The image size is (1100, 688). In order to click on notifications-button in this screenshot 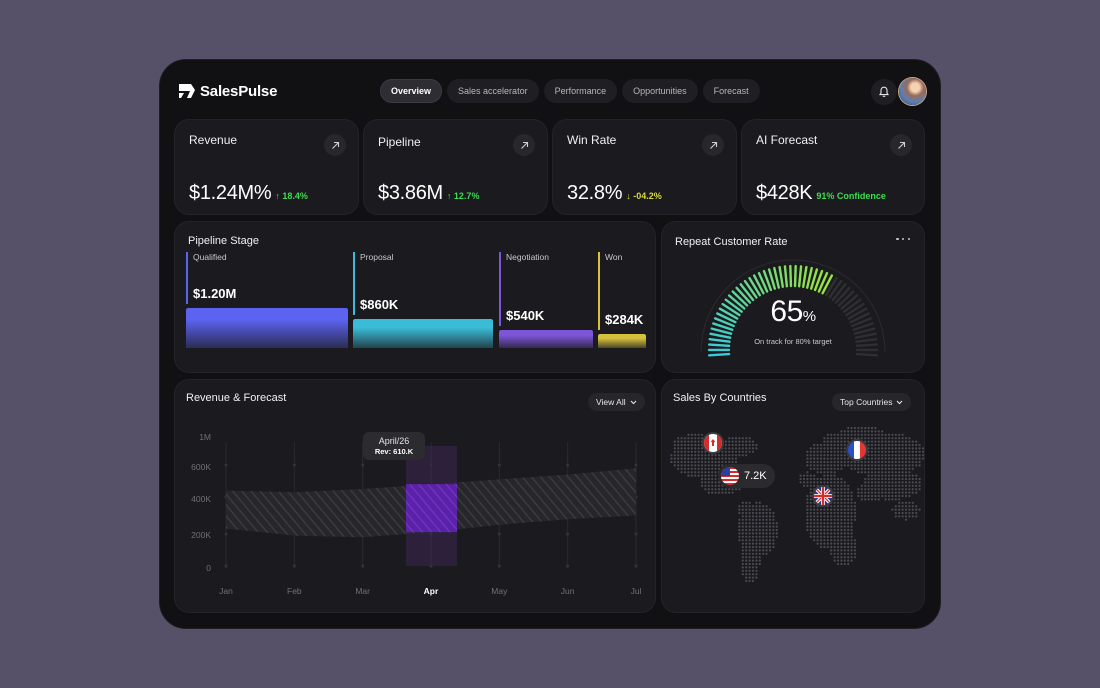, I will do `click(884, 92)`.